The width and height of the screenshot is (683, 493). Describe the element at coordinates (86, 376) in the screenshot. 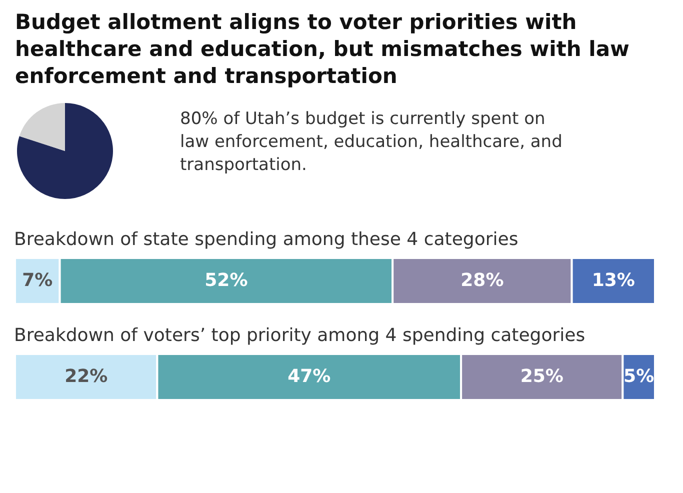

I see `data-label: 22%` at that location.